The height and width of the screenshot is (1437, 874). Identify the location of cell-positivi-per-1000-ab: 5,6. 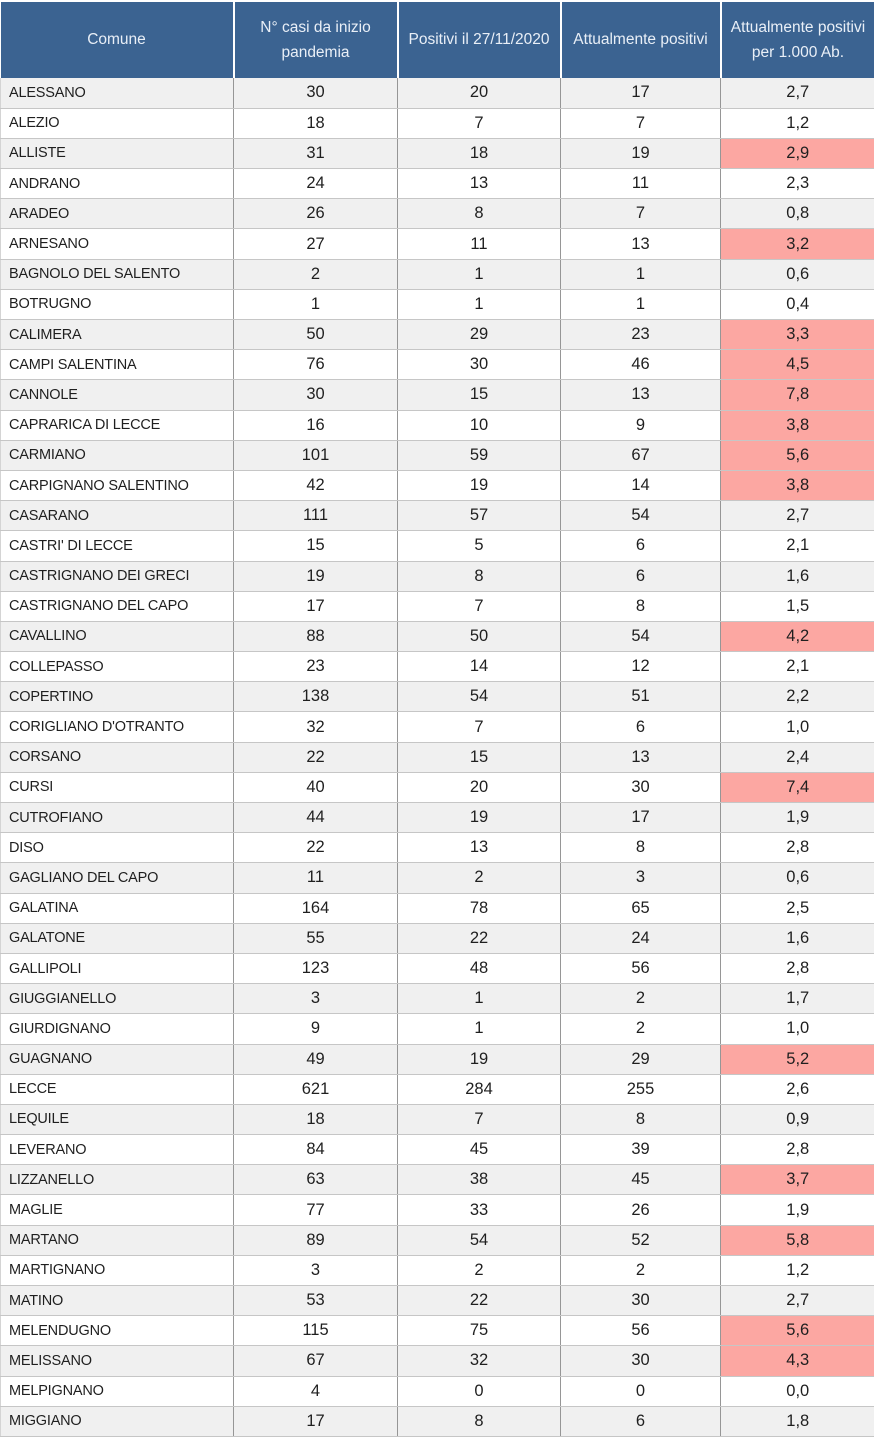
(797, 1331).